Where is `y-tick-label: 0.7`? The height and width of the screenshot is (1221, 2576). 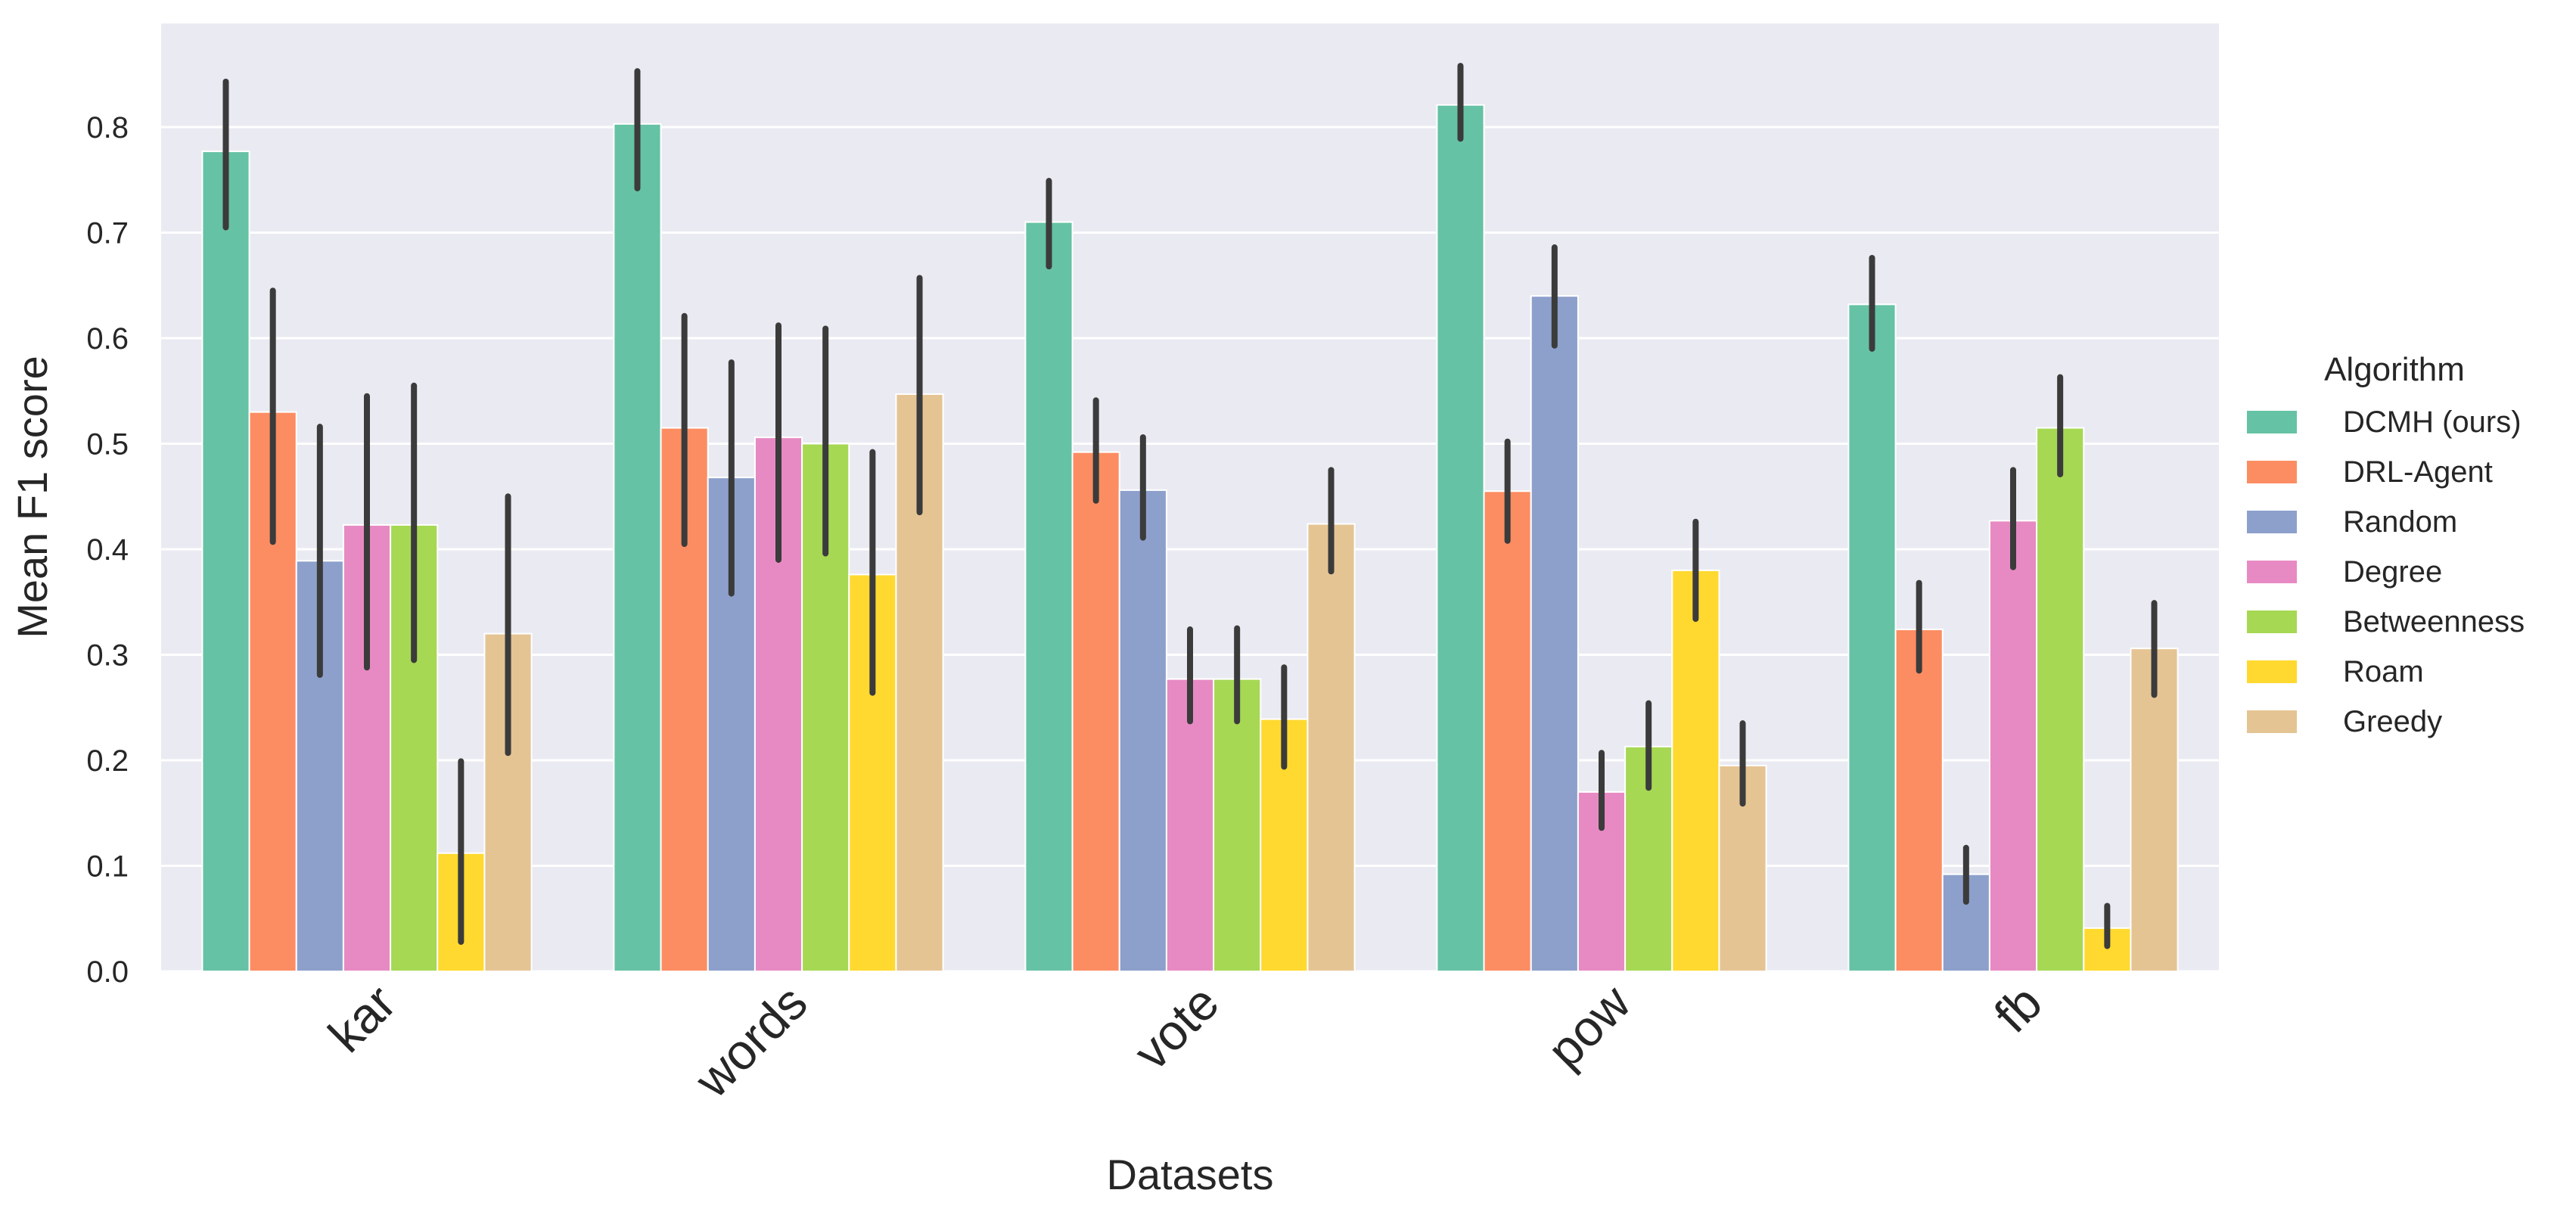
y-tick-label: 0.7 is located at coordinates (107, 233).